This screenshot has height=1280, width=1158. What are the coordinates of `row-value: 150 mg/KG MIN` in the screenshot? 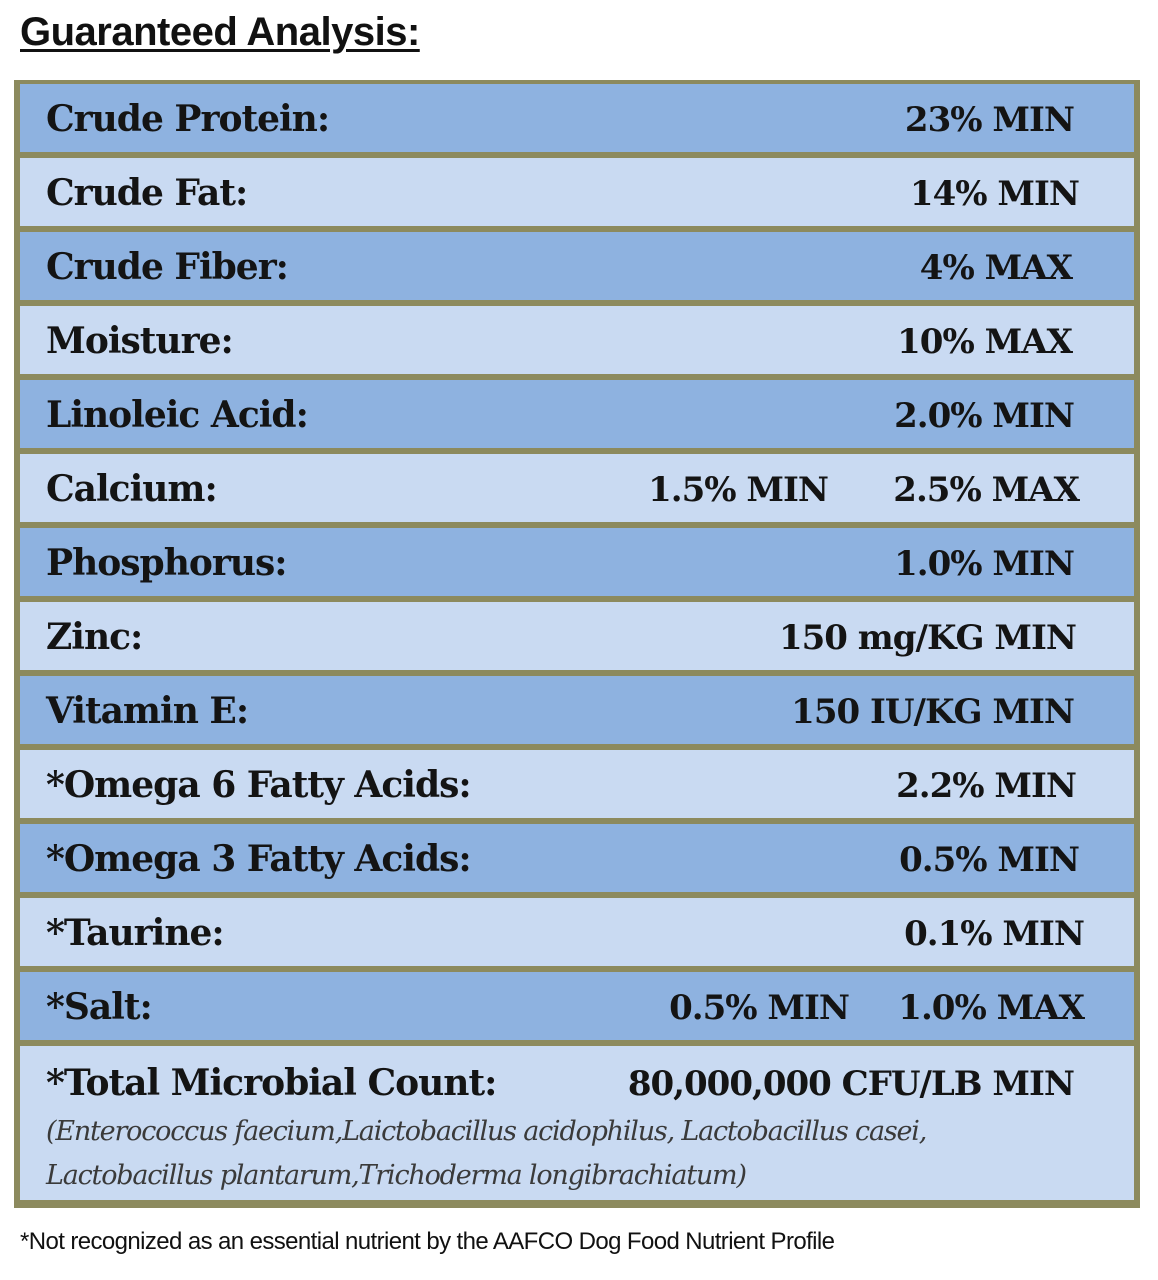 It's located at (927, 638).